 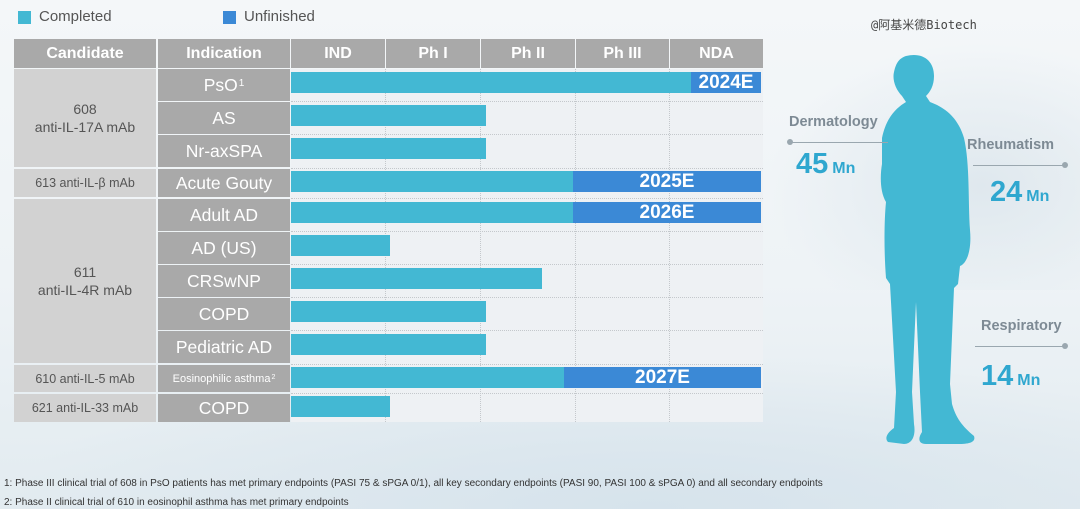 I want to click on respiratory-leader-line, so click(x=1020, y=346).